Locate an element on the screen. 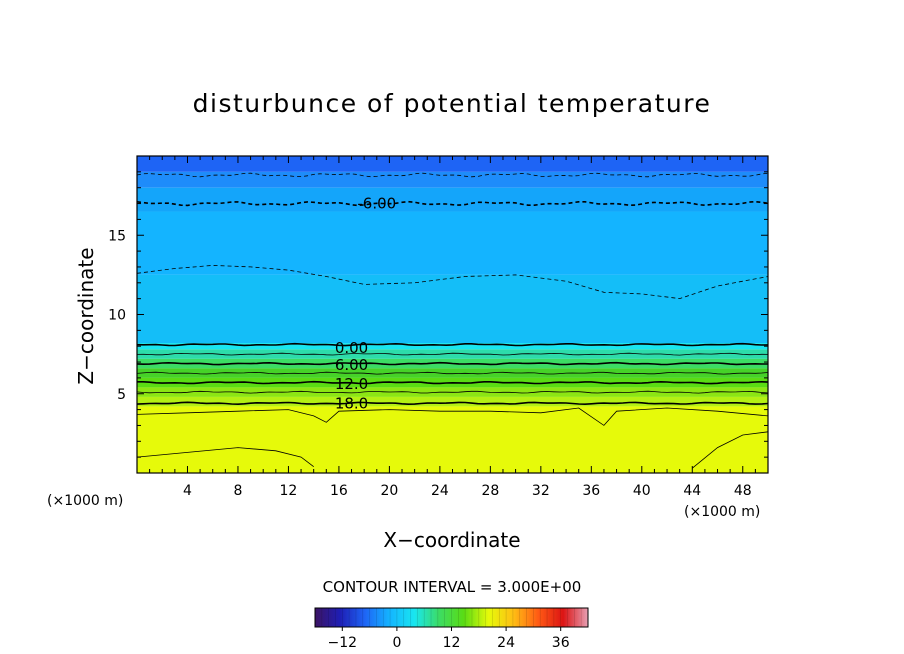  x-tick-label: 32 is located at coordinates (541, 491).